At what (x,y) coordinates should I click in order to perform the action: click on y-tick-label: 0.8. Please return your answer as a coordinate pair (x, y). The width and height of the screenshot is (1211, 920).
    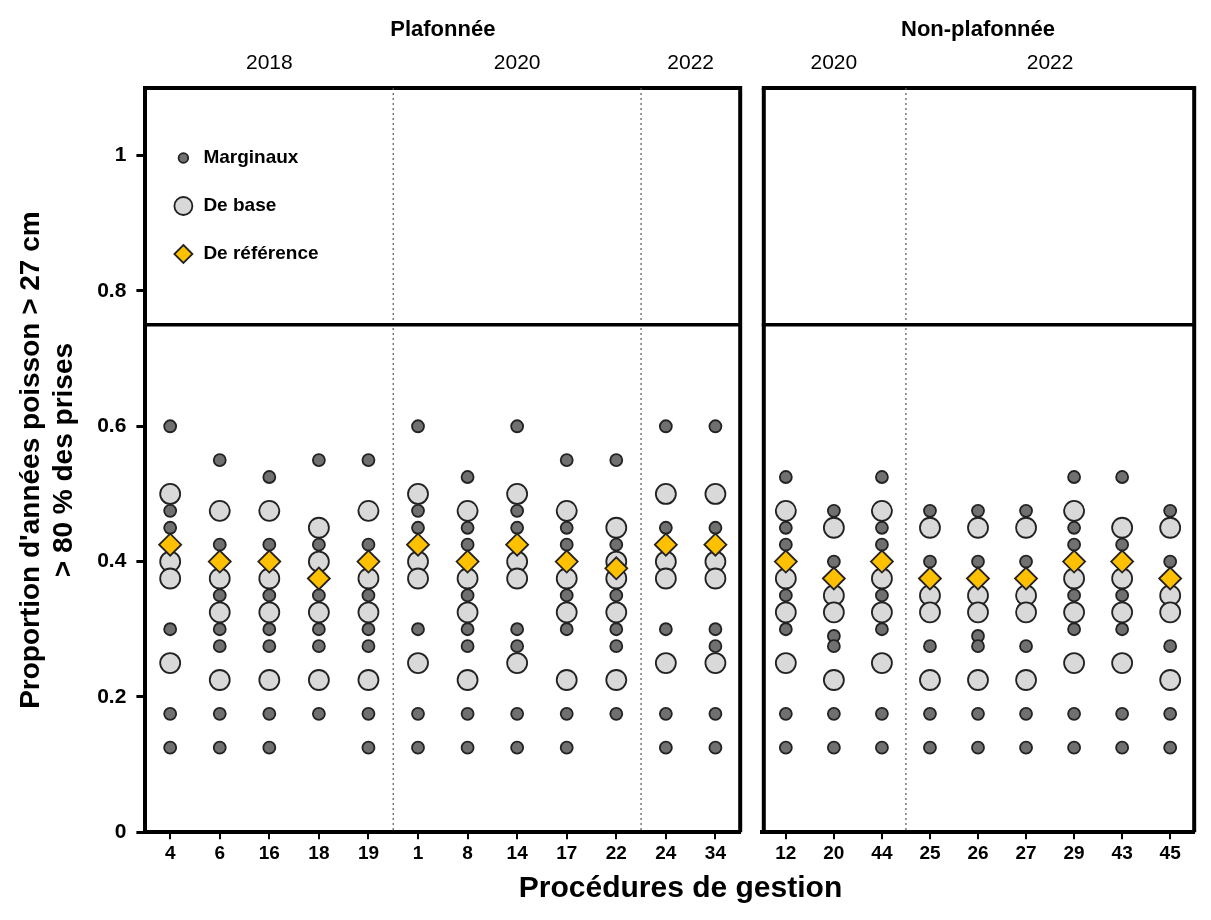
    Looking at the image, I should click on (112, 289).